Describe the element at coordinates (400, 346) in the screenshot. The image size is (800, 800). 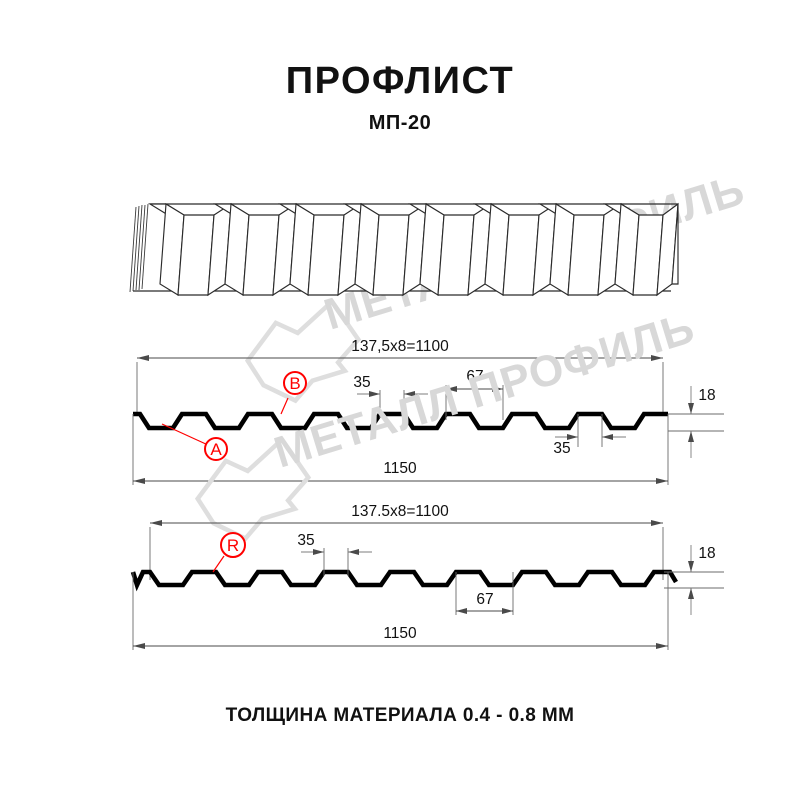
I see `dimension-top-width: 137,5x8=1100` at that location.